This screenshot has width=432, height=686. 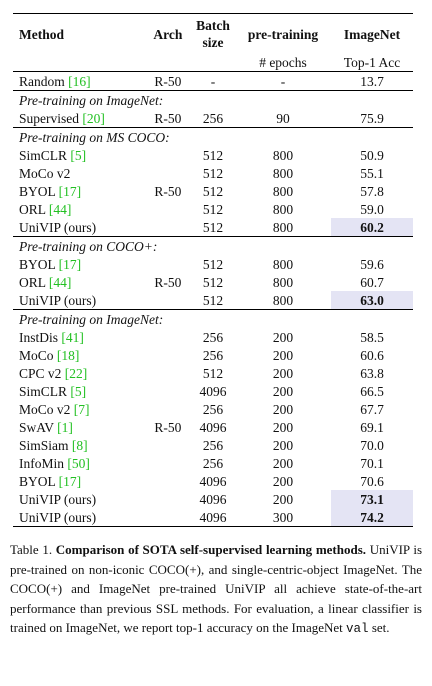 I want to click on method: SimCLR, so click(x=43, y=155).